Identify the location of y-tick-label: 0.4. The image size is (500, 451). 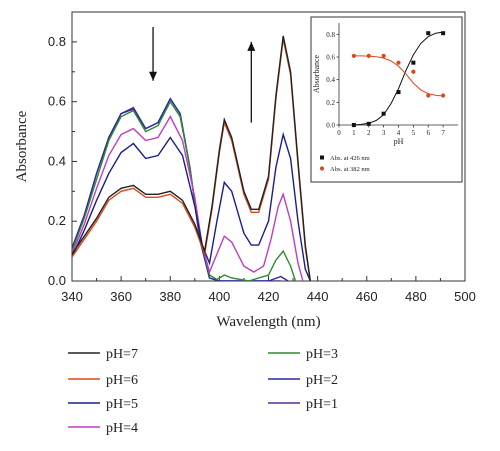
(57, 160).